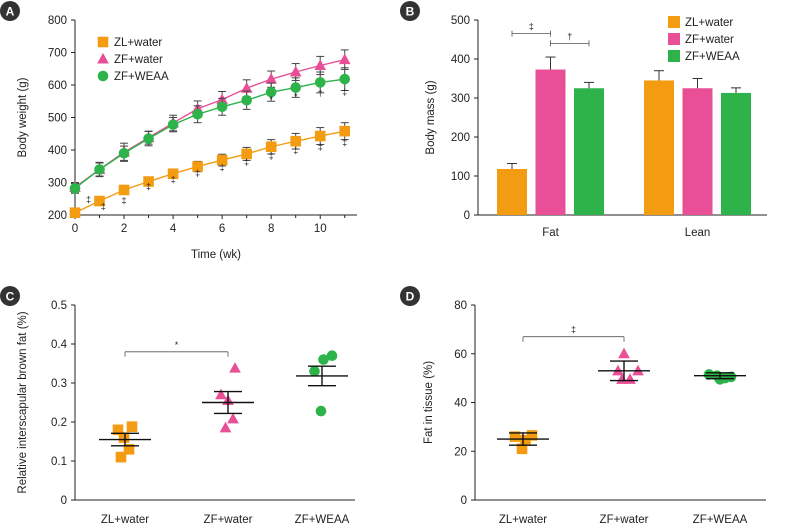  What do you see at coordinates (460, 177) in the screenshot?
I see `y-tick-label: 100` at bounding box center [460, 177].